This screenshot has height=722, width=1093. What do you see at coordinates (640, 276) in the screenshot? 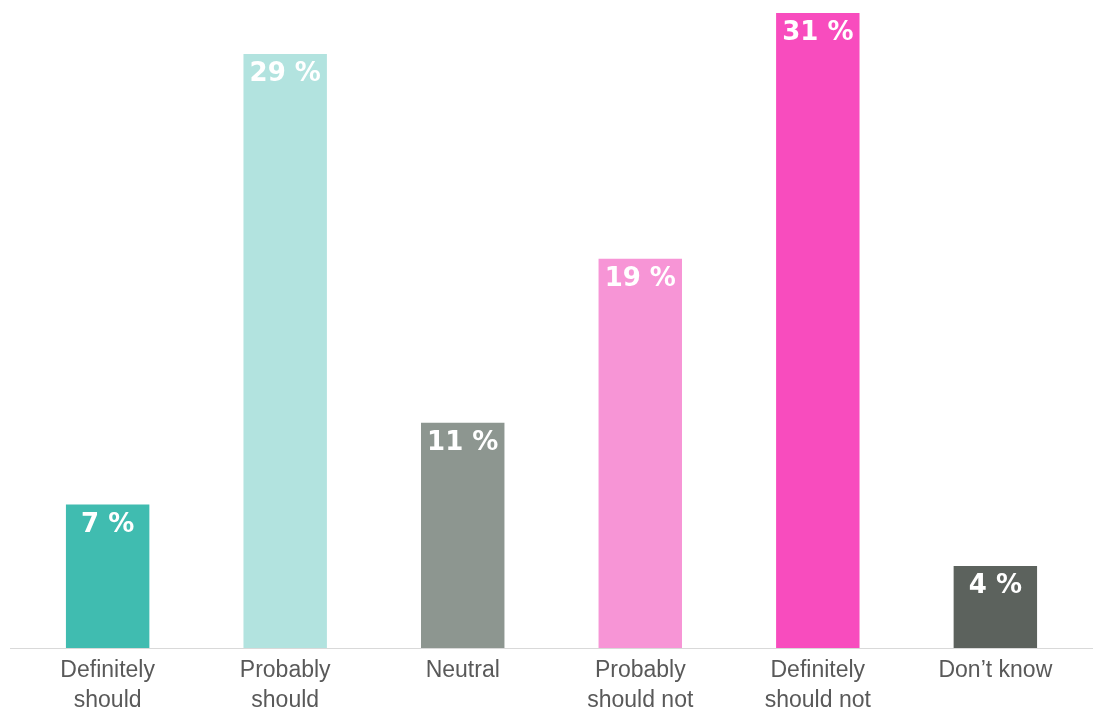
I see `data-label: 19 %` at bounding box center [640, 276].